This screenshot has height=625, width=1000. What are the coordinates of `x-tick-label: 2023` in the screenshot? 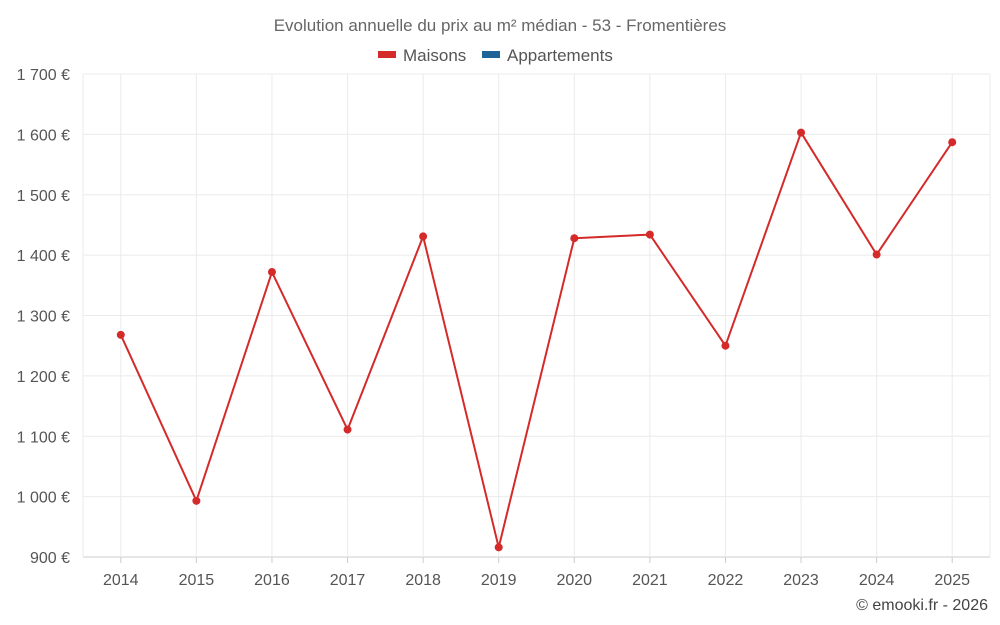 It's located at (801, 580).